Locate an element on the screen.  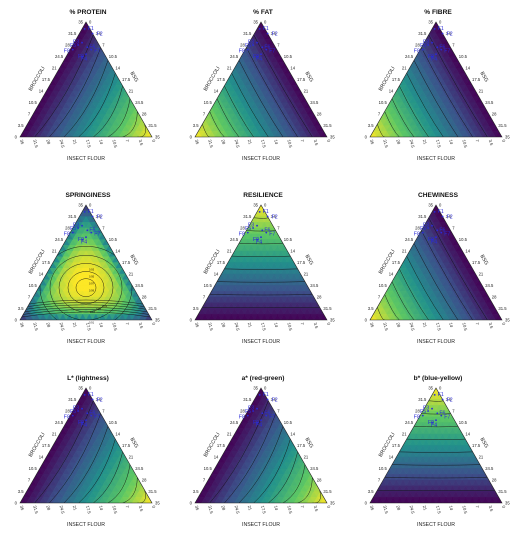
panel-title: RESILIENCE is located at coordinates (263, 195).